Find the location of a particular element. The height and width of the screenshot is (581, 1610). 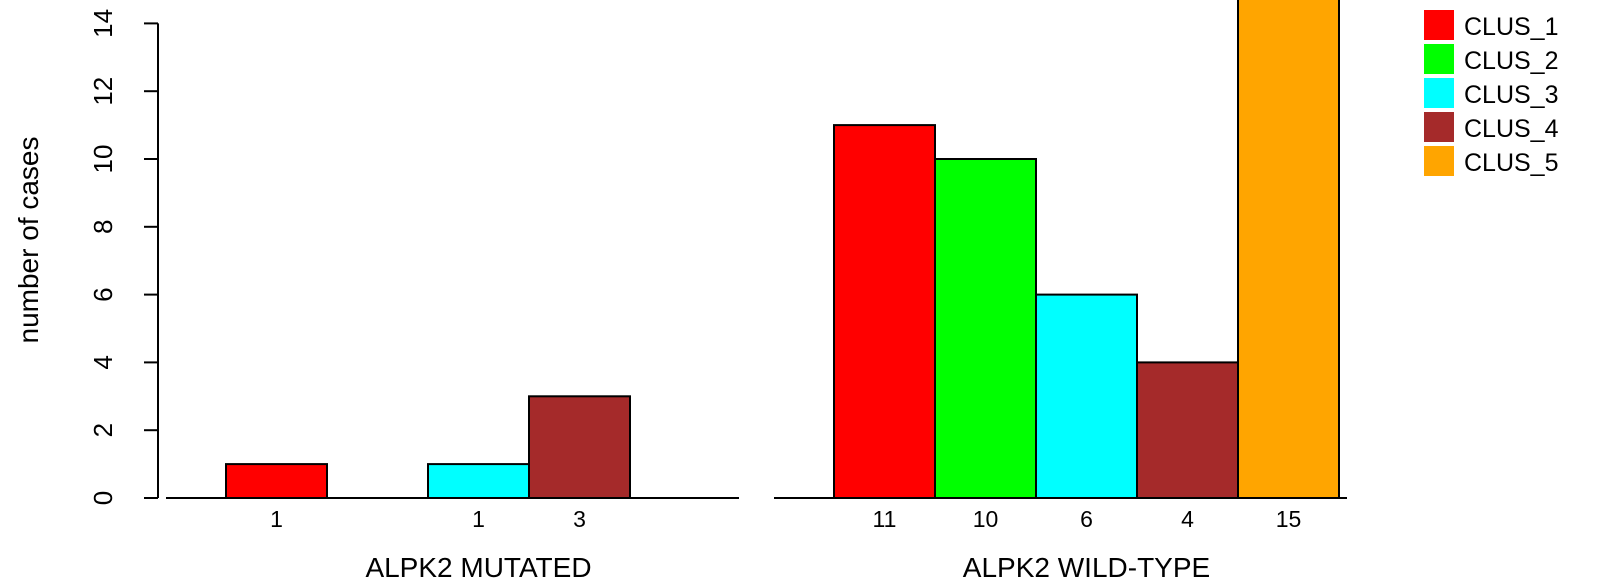

legend: CLUS_1 CLUS_2 CLUS_3 CLUS_4 CLUS_5 is located at coordinates (1491, 93).